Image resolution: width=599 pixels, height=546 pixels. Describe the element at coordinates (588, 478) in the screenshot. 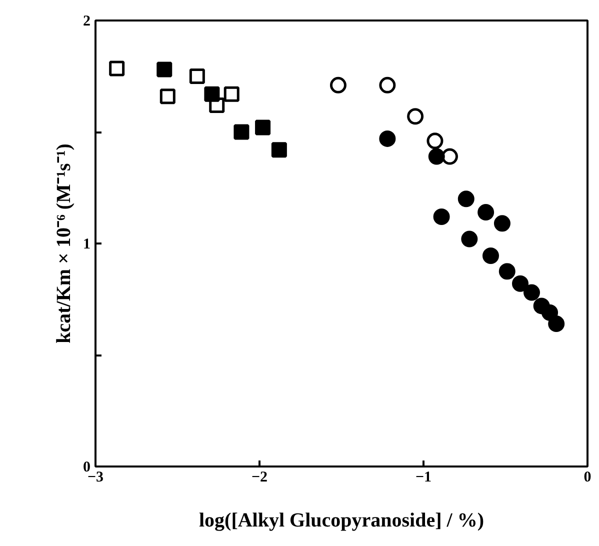

I see `x-tick-label: 0` at that location.